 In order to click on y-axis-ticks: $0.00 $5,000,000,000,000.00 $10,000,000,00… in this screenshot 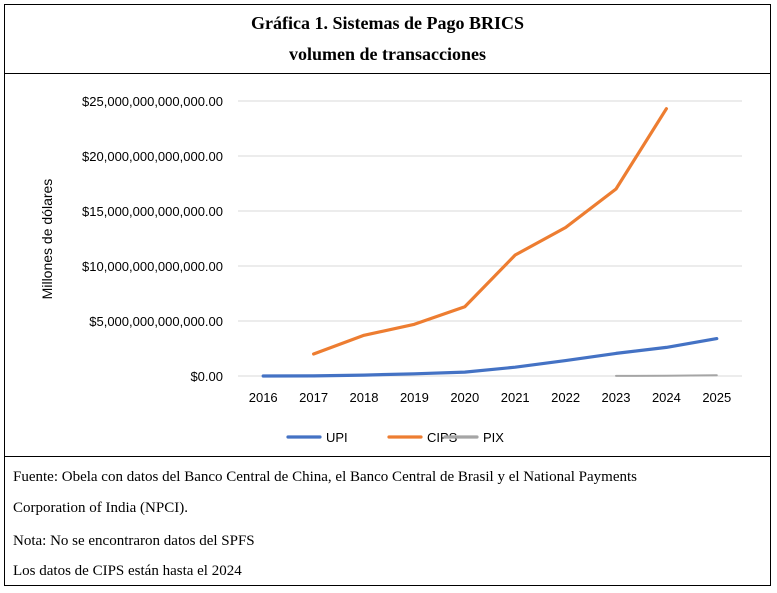, I will do `click(152, 239)`.